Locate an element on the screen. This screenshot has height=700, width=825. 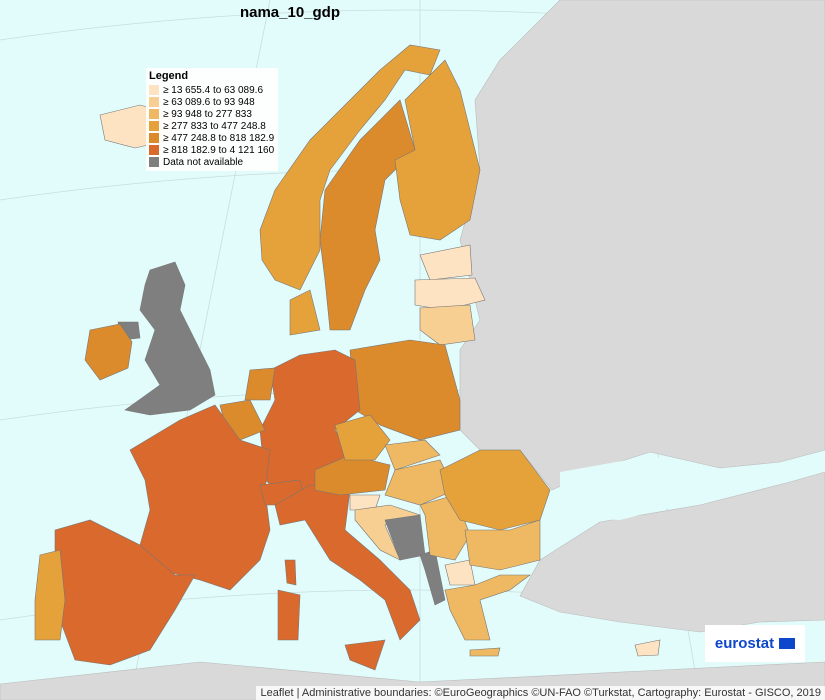
legend-label: ≥ 477 248.8 to 818 182.9 is located at coordinates (219, 138).